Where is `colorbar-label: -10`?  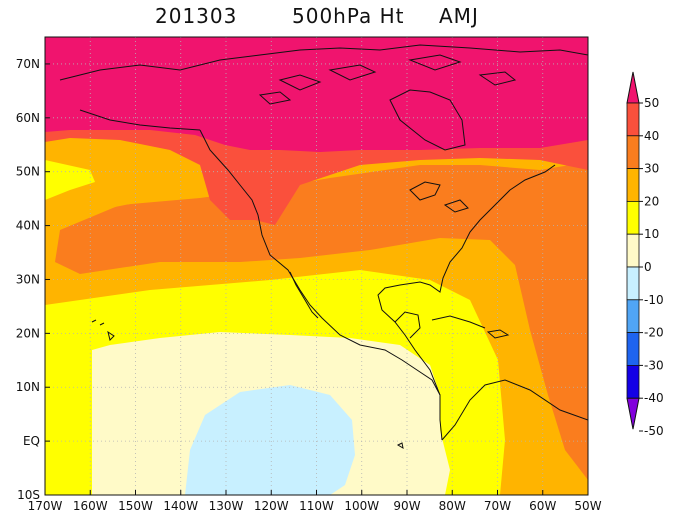 colorbar-label: -10 is located at coordinates (654, 300).